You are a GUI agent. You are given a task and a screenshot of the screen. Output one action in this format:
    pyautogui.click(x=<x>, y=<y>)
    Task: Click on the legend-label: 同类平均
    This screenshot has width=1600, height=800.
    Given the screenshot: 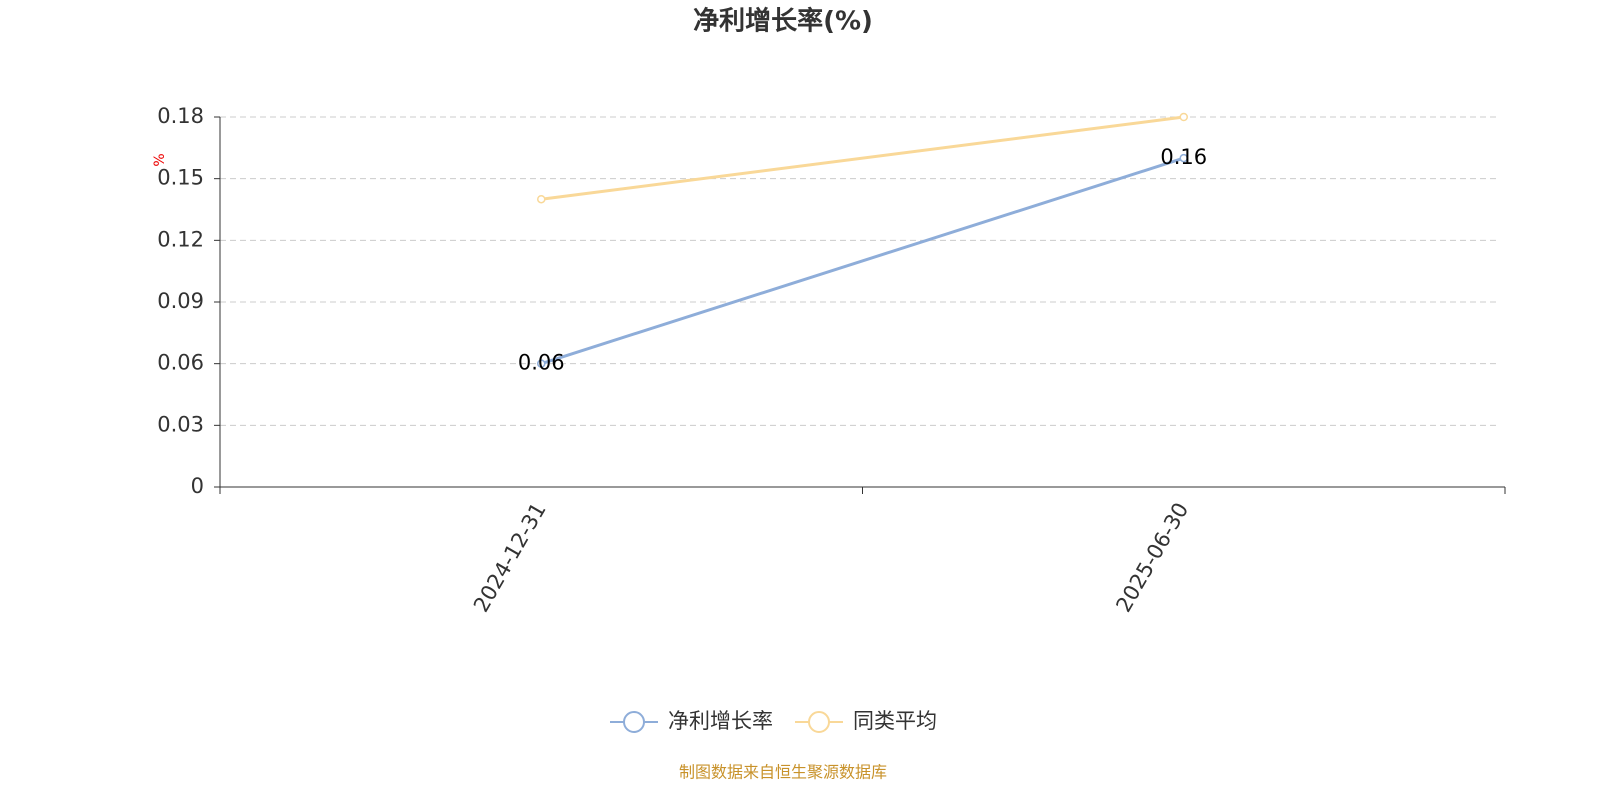 What is the action you would take?
    pyautogui.click(x=895, y=721)
    